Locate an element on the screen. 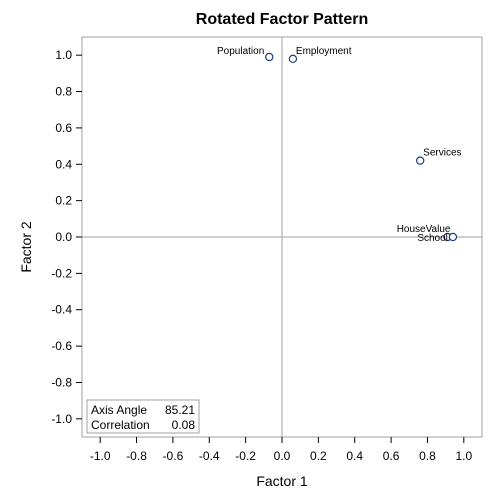 Image resolution: width=500 pixels, height=500 pixels. x-axis-label: Factor 1 is located at coordinates (282, 481).